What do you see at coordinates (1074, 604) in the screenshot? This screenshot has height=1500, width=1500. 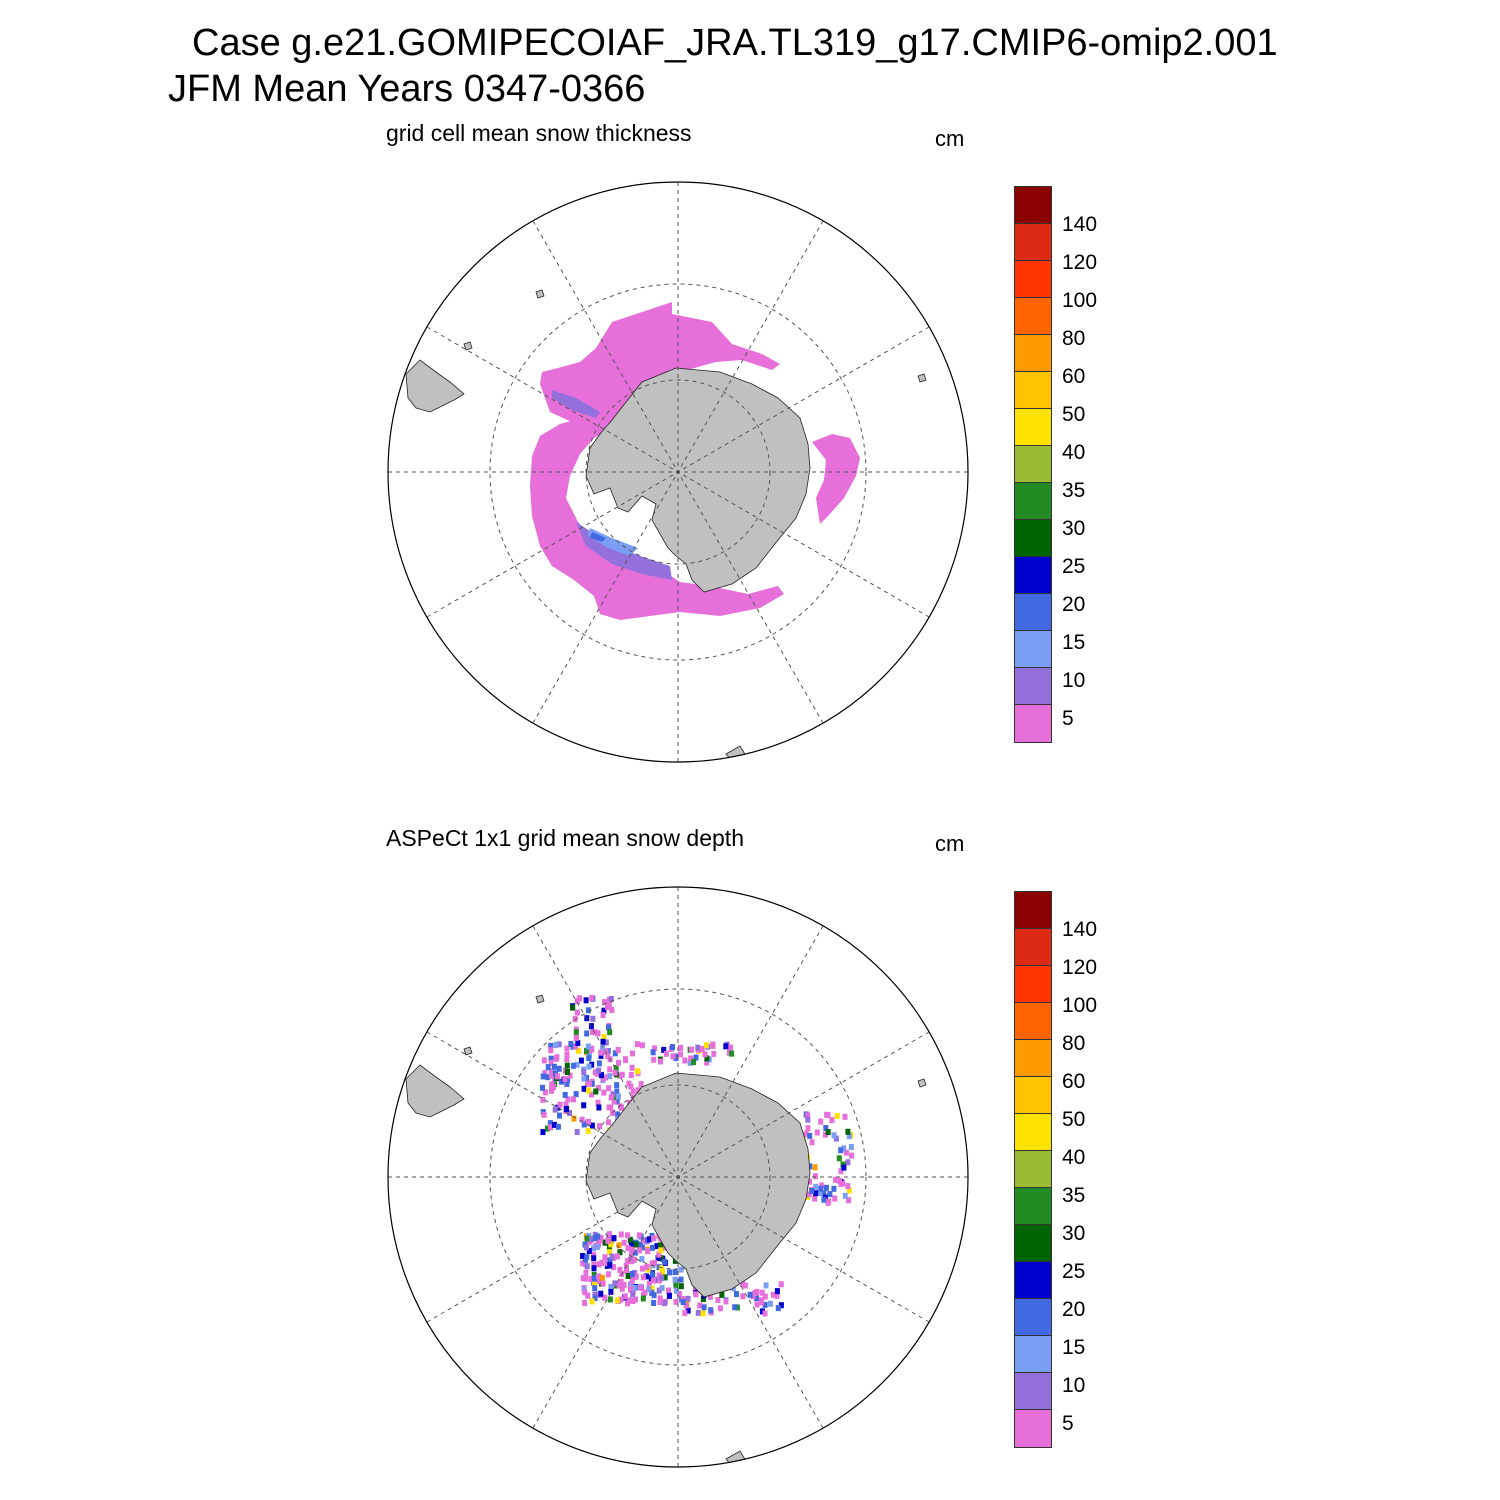 I see `colorbar-label: 20` at bounding box center [1074, 604].